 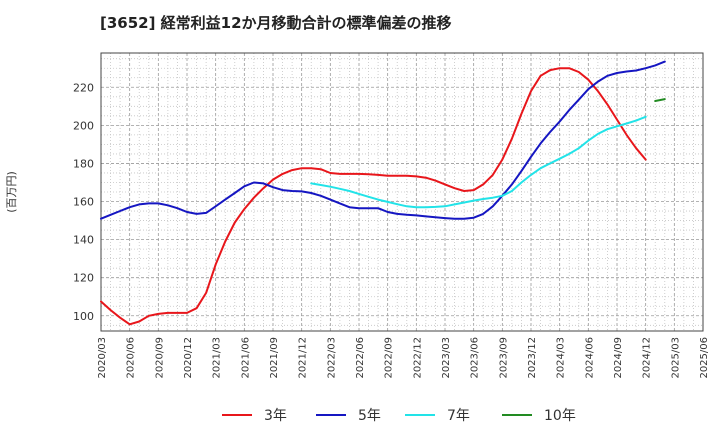 What do you see at coordinates (11, 192) in the screenshot?
I see `y-axis-label: (百万円)` at bounding box center [11, 192].